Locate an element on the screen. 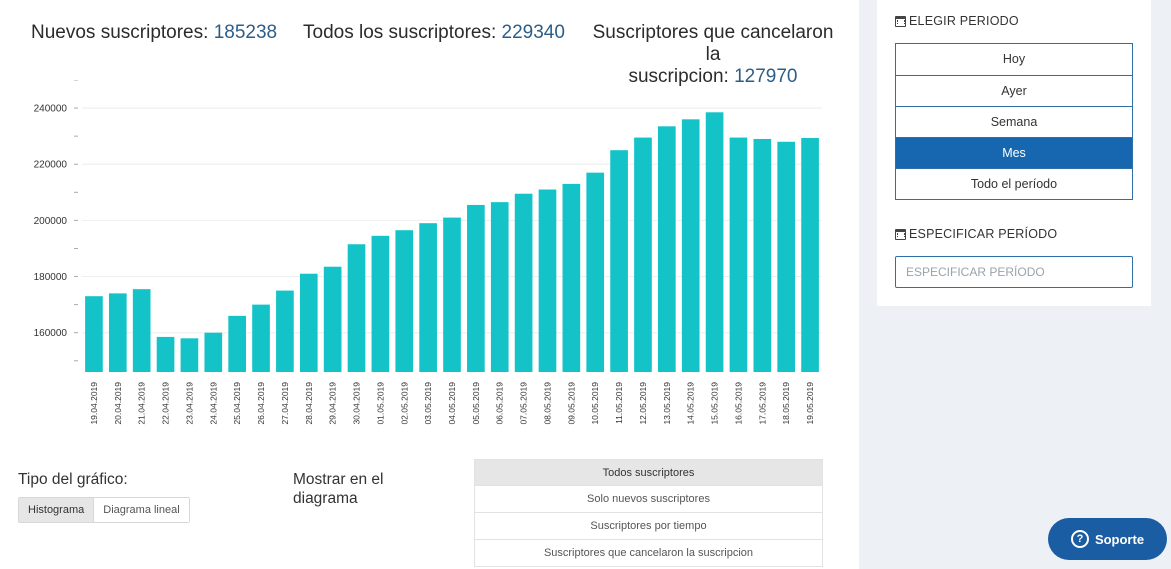 The image size is (1171, 569). x-tick-label: 26.04.2019 is located at coordinates (261, 403).